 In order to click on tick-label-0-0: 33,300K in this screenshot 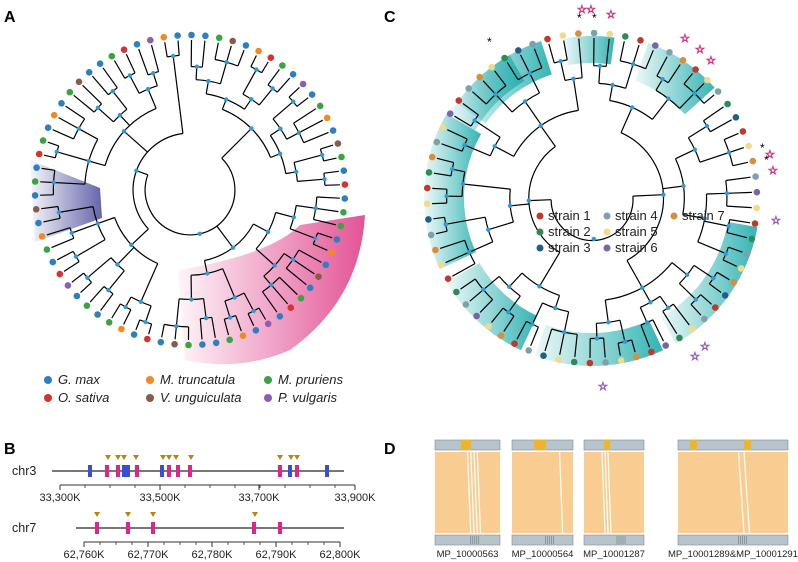, I will do `click(61, 498)`.